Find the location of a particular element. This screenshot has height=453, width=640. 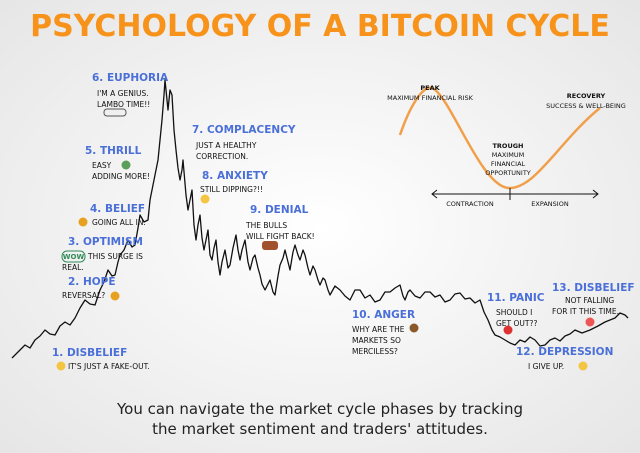

phase-title: 9. DENIAL is located at coordinates (279, 210).